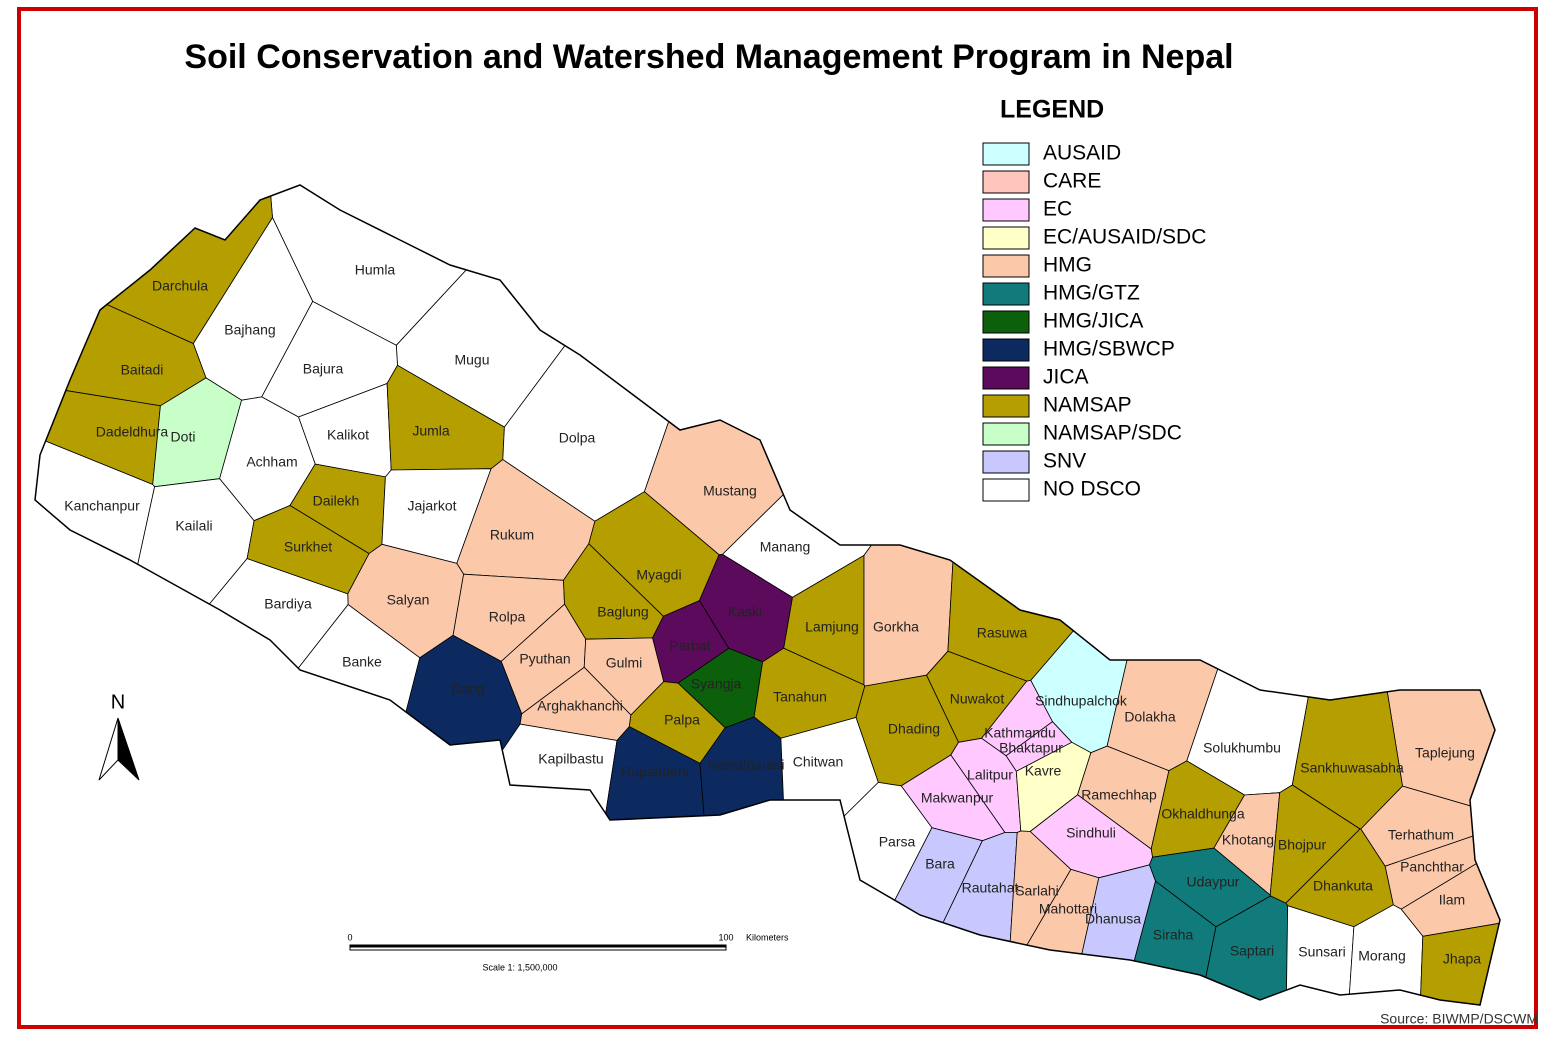  Describe the element at coordinates (1092, 489) in the screenshot. I see `legend-label: NO DSCO` at that location.